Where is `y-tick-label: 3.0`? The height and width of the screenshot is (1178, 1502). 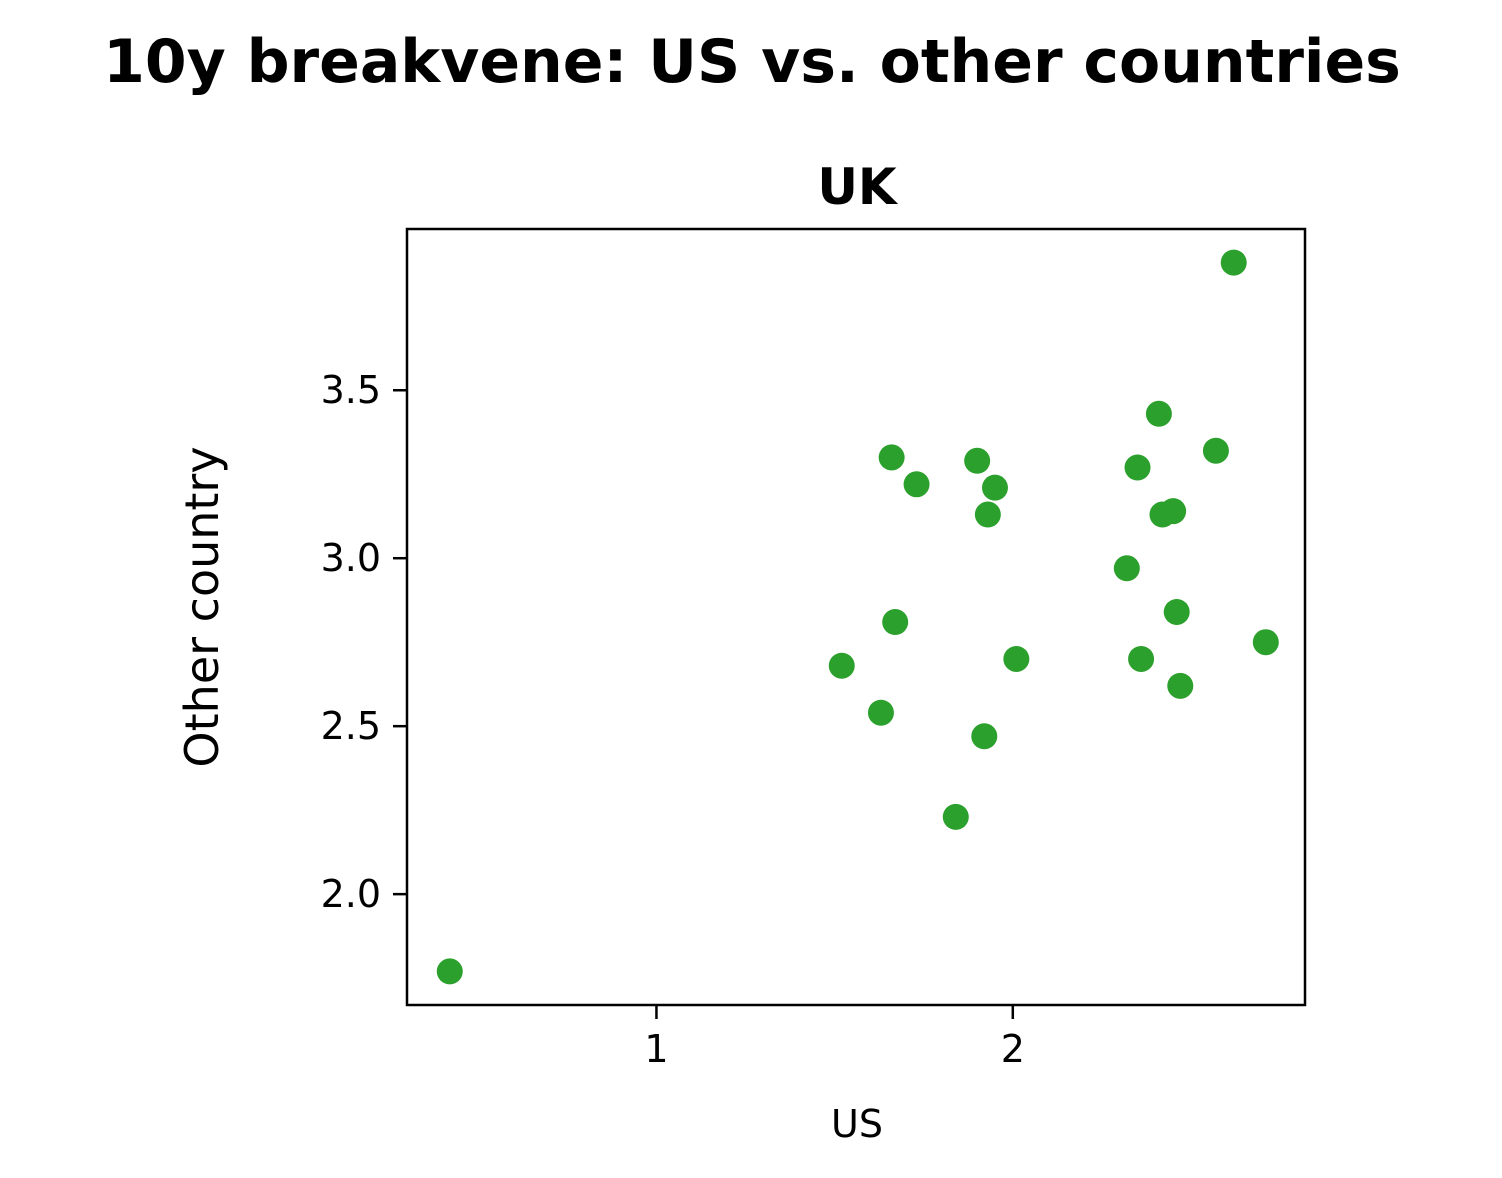
y-tick-label: 3.0 is located at coordinates (351, 558).